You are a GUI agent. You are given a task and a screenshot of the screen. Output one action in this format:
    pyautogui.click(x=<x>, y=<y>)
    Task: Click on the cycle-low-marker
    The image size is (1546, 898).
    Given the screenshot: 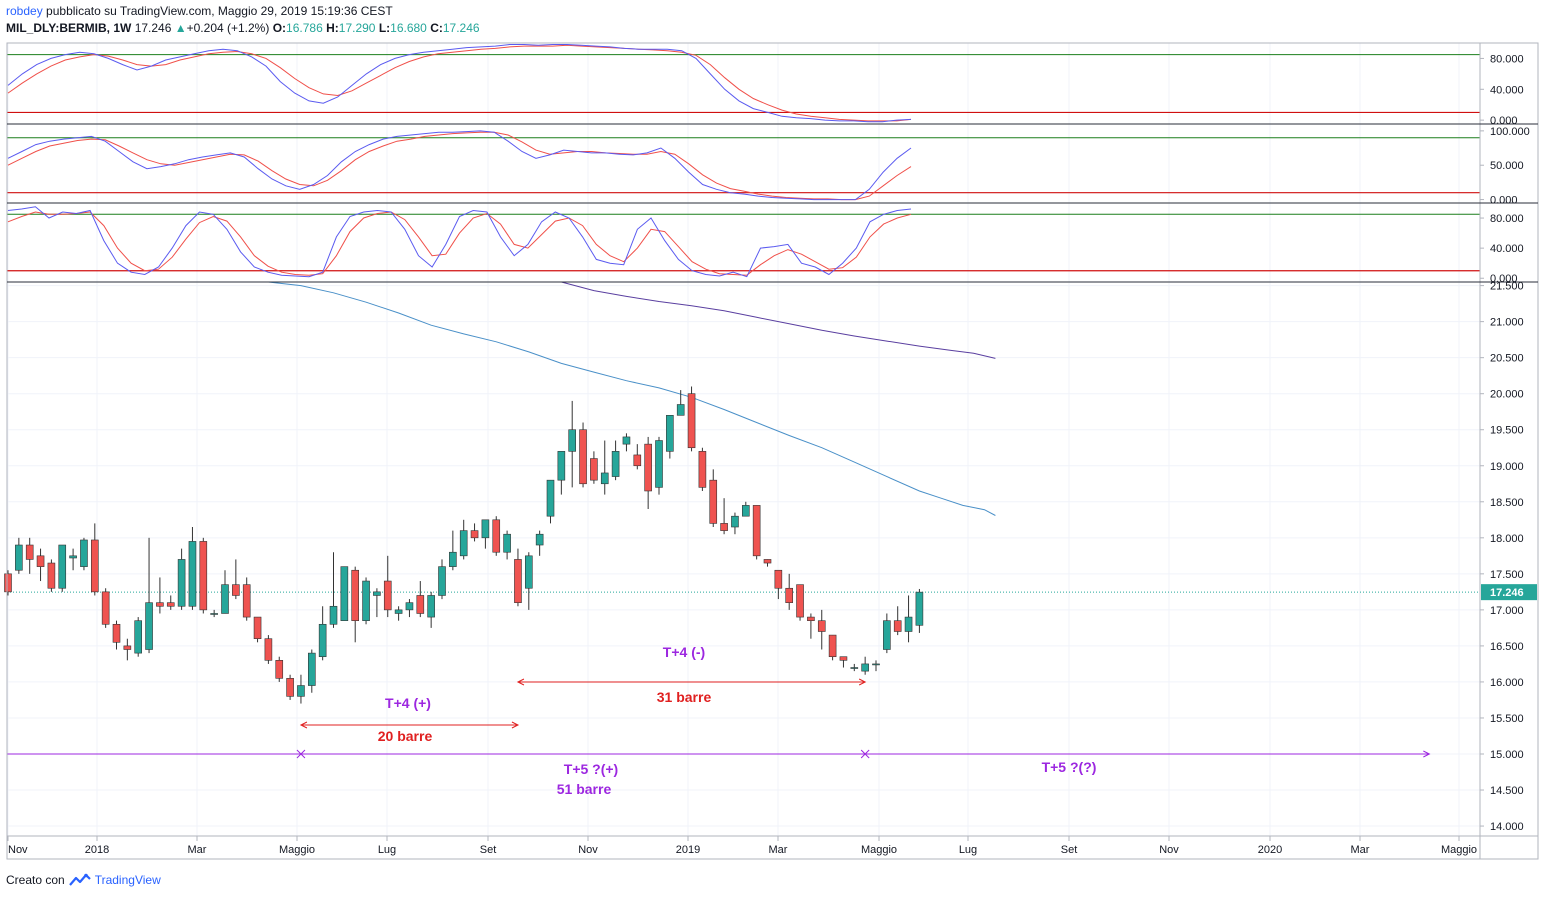 What is the action you would take?
    pyautogui.click(x=865, y=754)
    